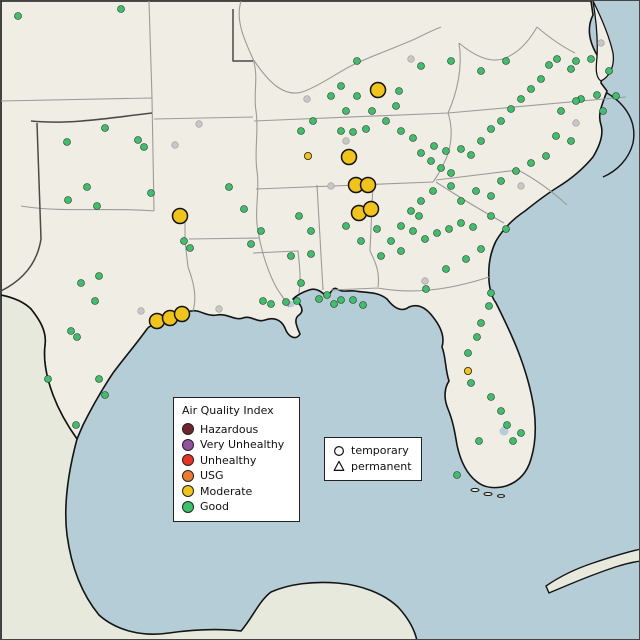 Image resolution: width=640 pixels, height=640 pixels. Describe the element at coordinates (380, 450) in the screenshot. I see `legend-label: temporary` at that location.